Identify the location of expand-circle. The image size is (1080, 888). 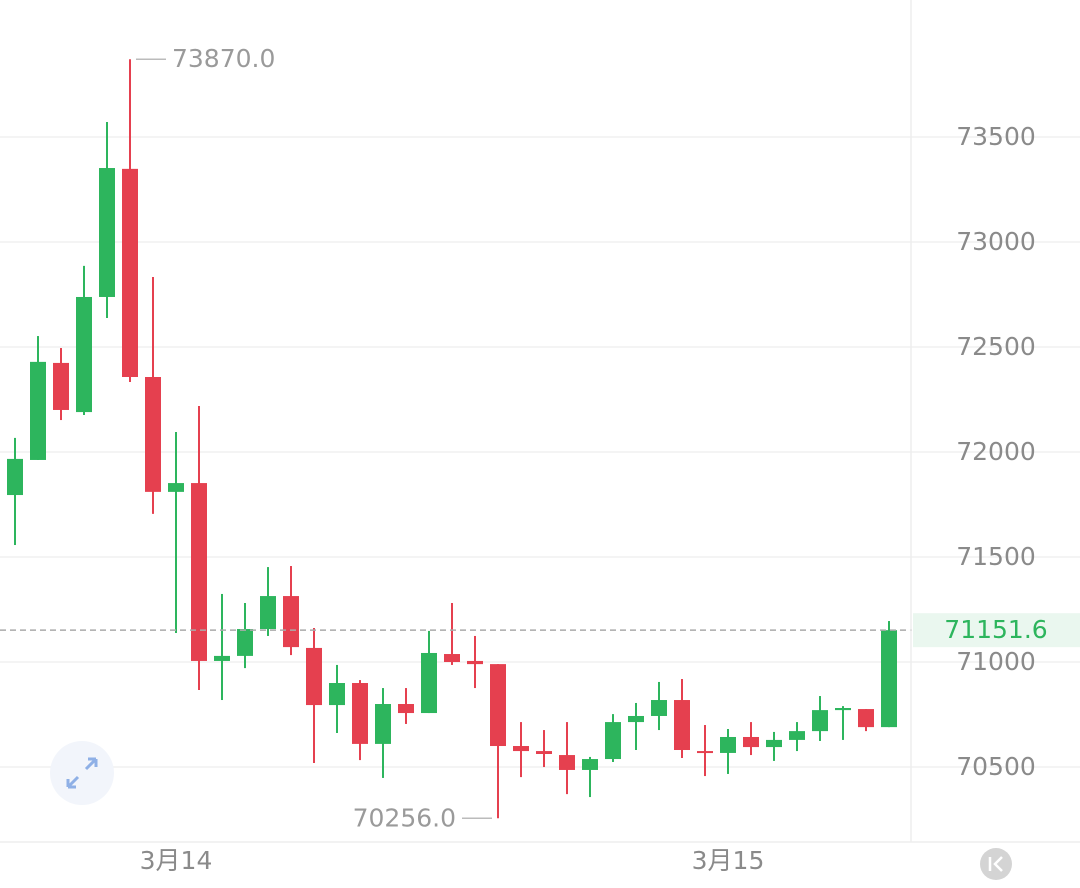
(82, 773).